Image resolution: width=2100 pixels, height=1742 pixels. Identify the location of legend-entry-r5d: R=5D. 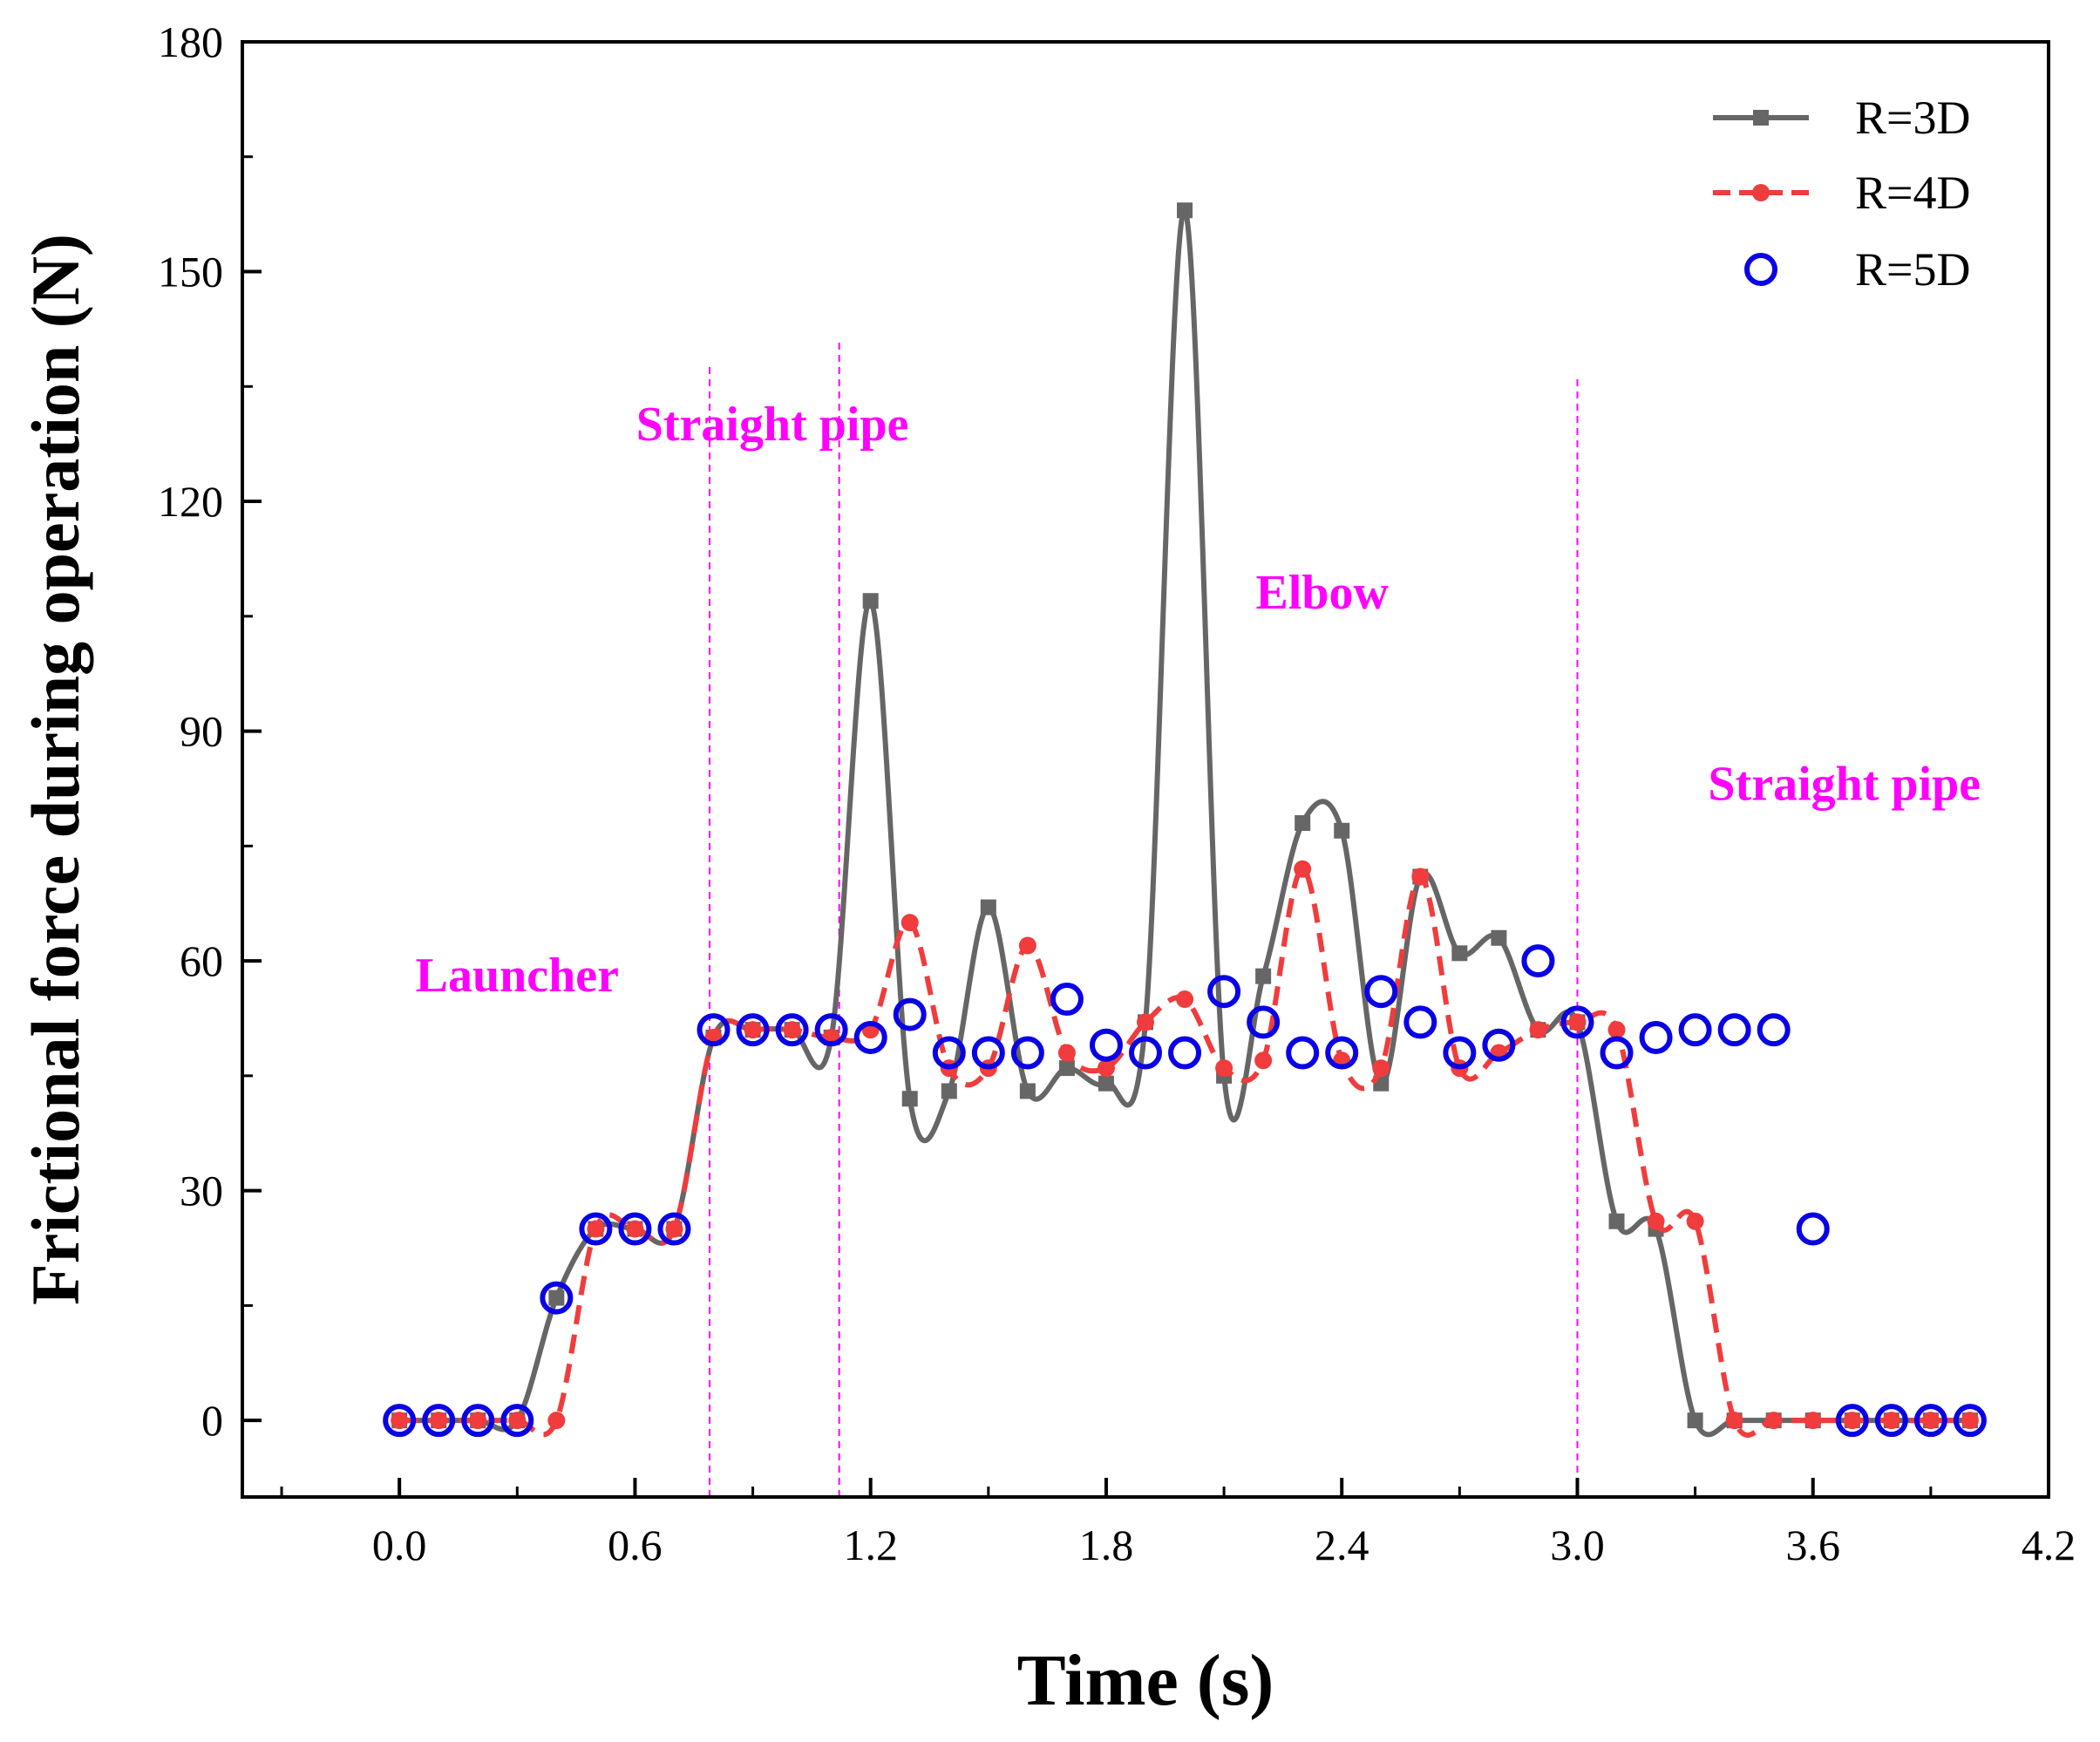
(1857, 269).